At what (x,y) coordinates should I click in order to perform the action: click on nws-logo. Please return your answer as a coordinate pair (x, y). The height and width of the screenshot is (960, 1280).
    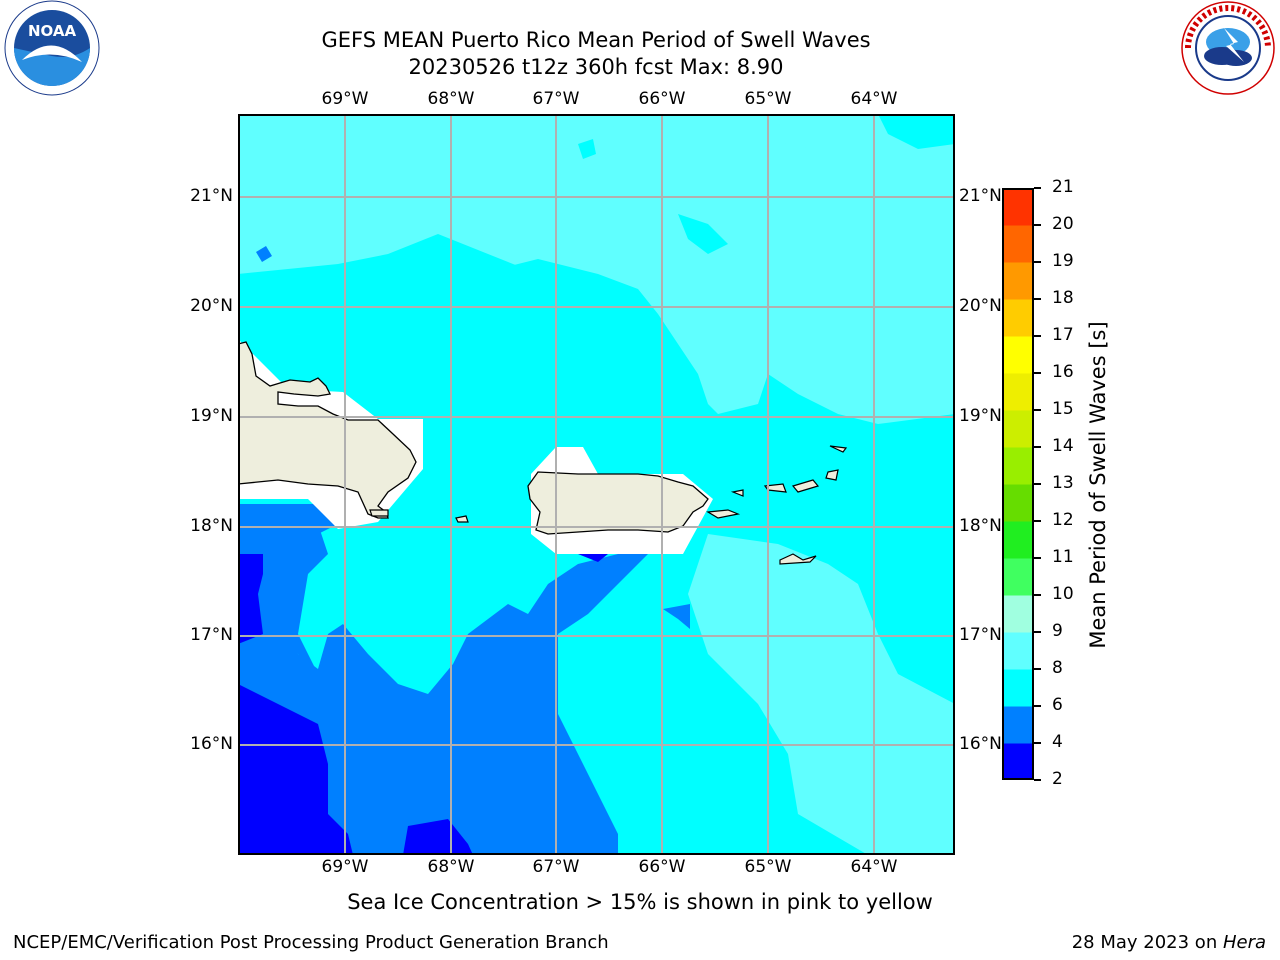
    Looking at the image, I should click on (1228, 48).